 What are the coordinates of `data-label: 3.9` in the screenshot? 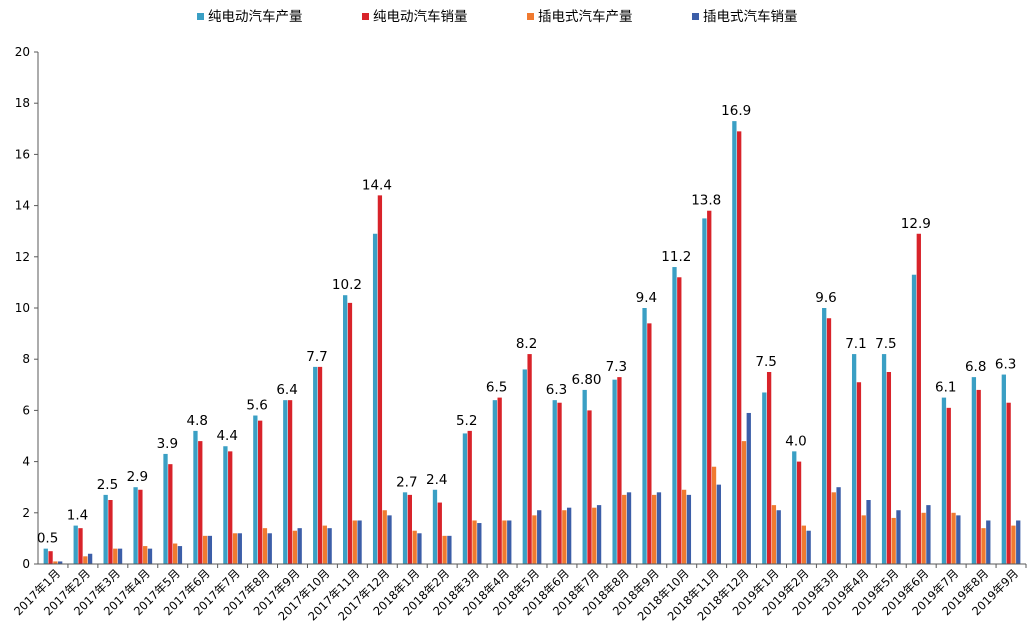 It's located at (167, 444).